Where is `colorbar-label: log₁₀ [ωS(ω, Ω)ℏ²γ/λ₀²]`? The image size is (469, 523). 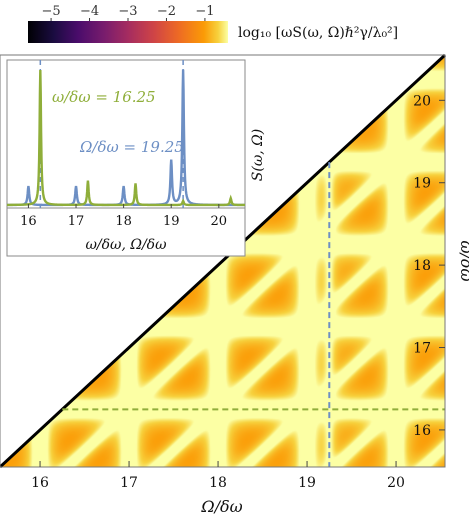 colorbar-label: log₁₀ [ωS(ω, Ω)ℏ²γ/λ₀²] is located at coordinates (318, 33).